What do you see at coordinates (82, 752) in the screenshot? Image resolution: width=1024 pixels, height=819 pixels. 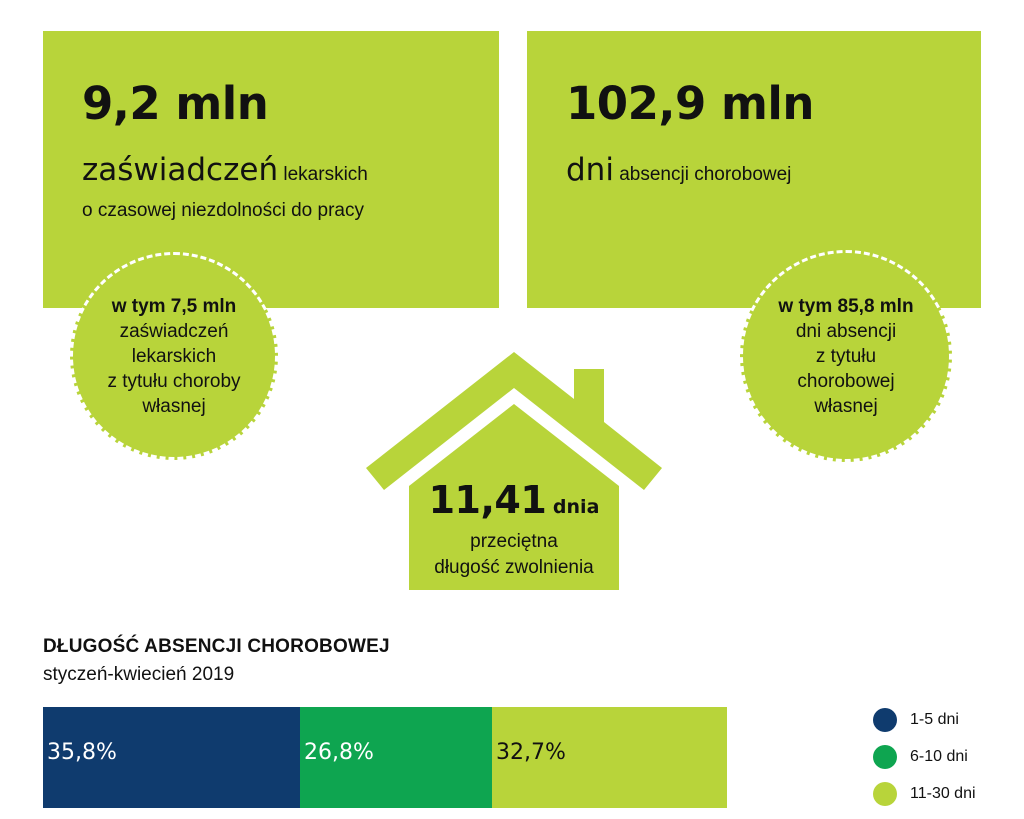 I see `data-label-1-5: 35,8%` at bounding box center [82, 752].